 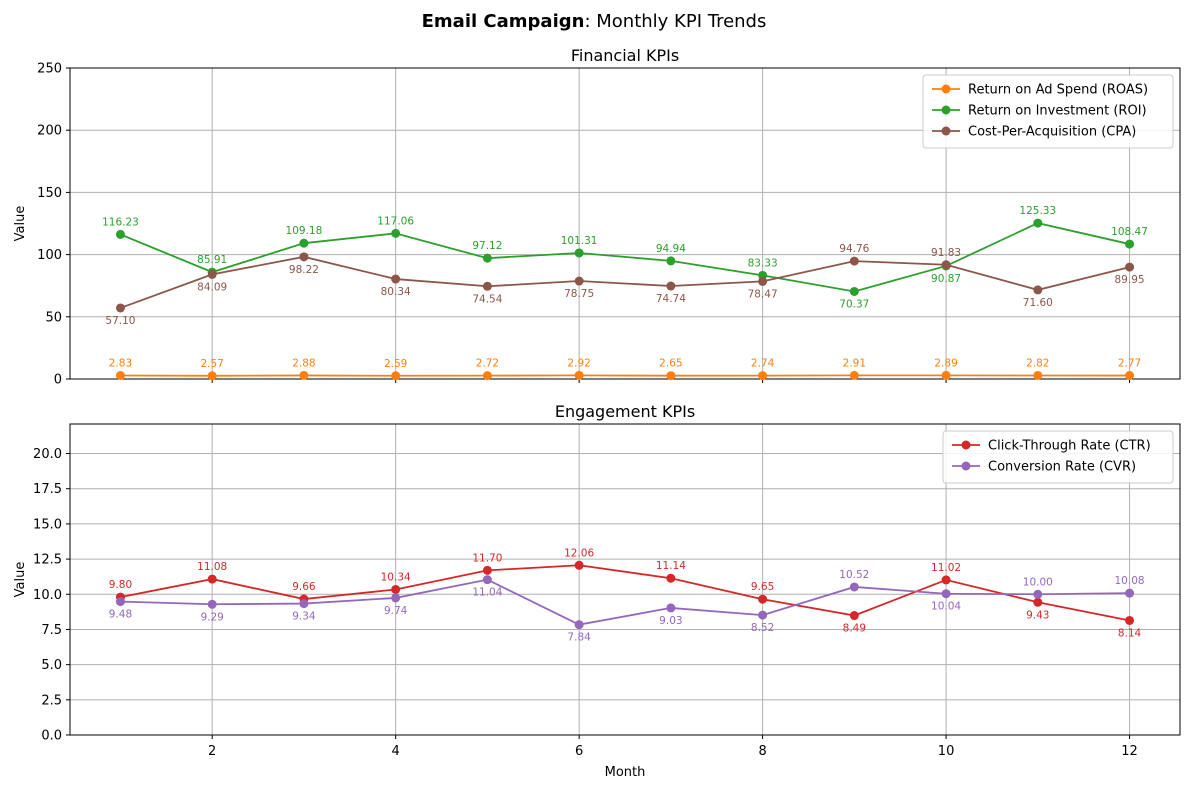 What do you see at coordinates (946, 568) in the screenshot?
I see `data-label: 11.02` at bounding box center [946, 568].